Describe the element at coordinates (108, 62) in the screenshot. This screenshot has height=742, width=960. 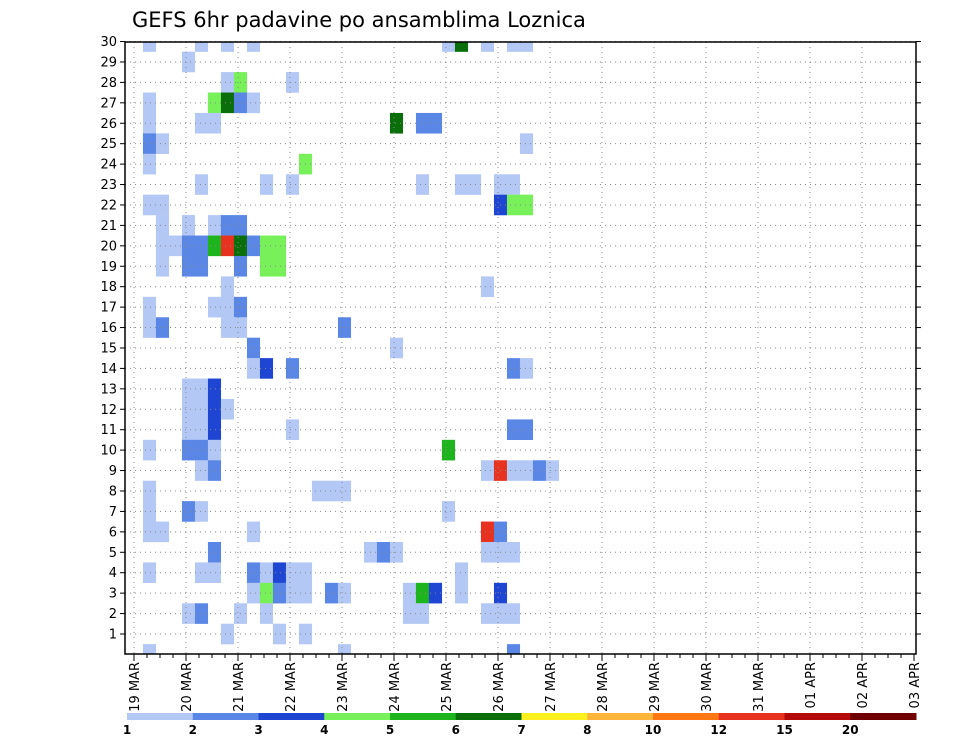
I see `y-tick-label: 29` at that location.